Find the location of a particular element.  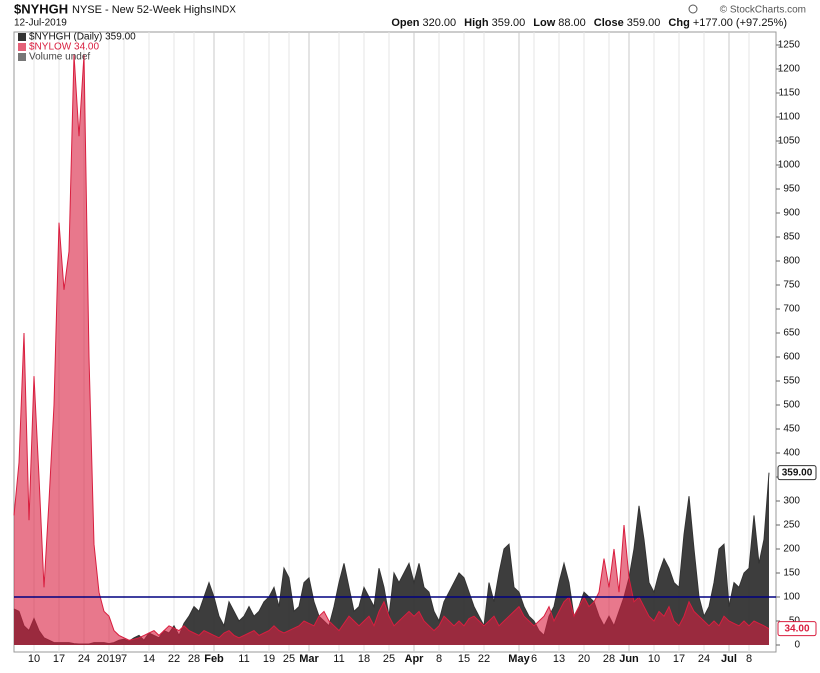

quote-value: 320.00 is located at coordinates (440, 23).